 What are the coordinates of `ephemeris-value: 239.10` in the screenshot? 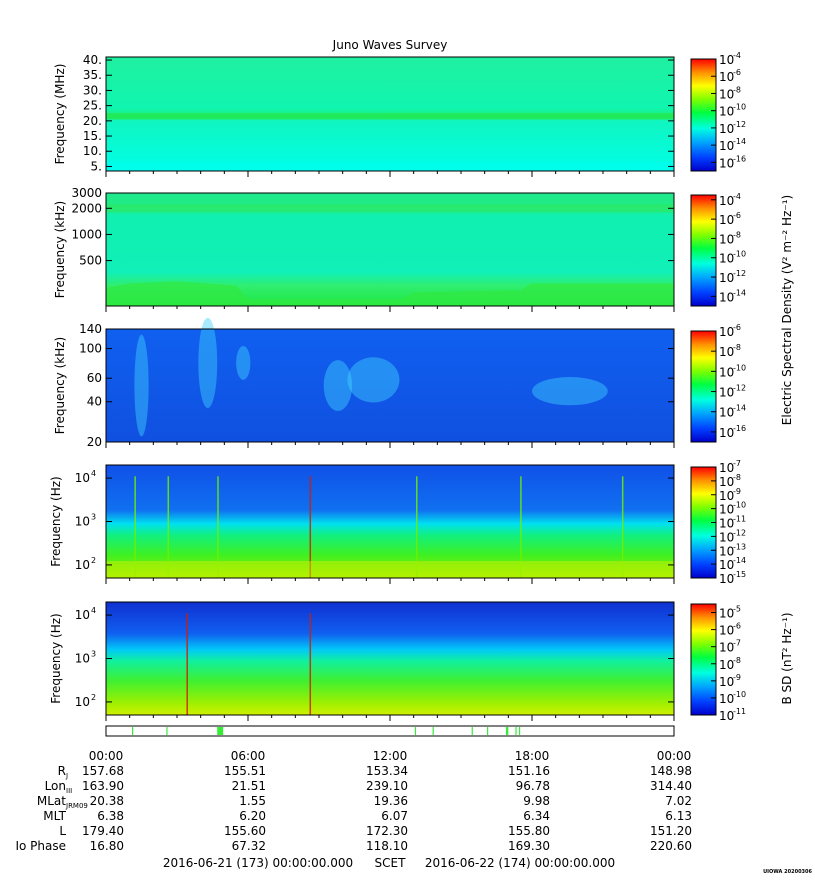 It's located at (387, 786).